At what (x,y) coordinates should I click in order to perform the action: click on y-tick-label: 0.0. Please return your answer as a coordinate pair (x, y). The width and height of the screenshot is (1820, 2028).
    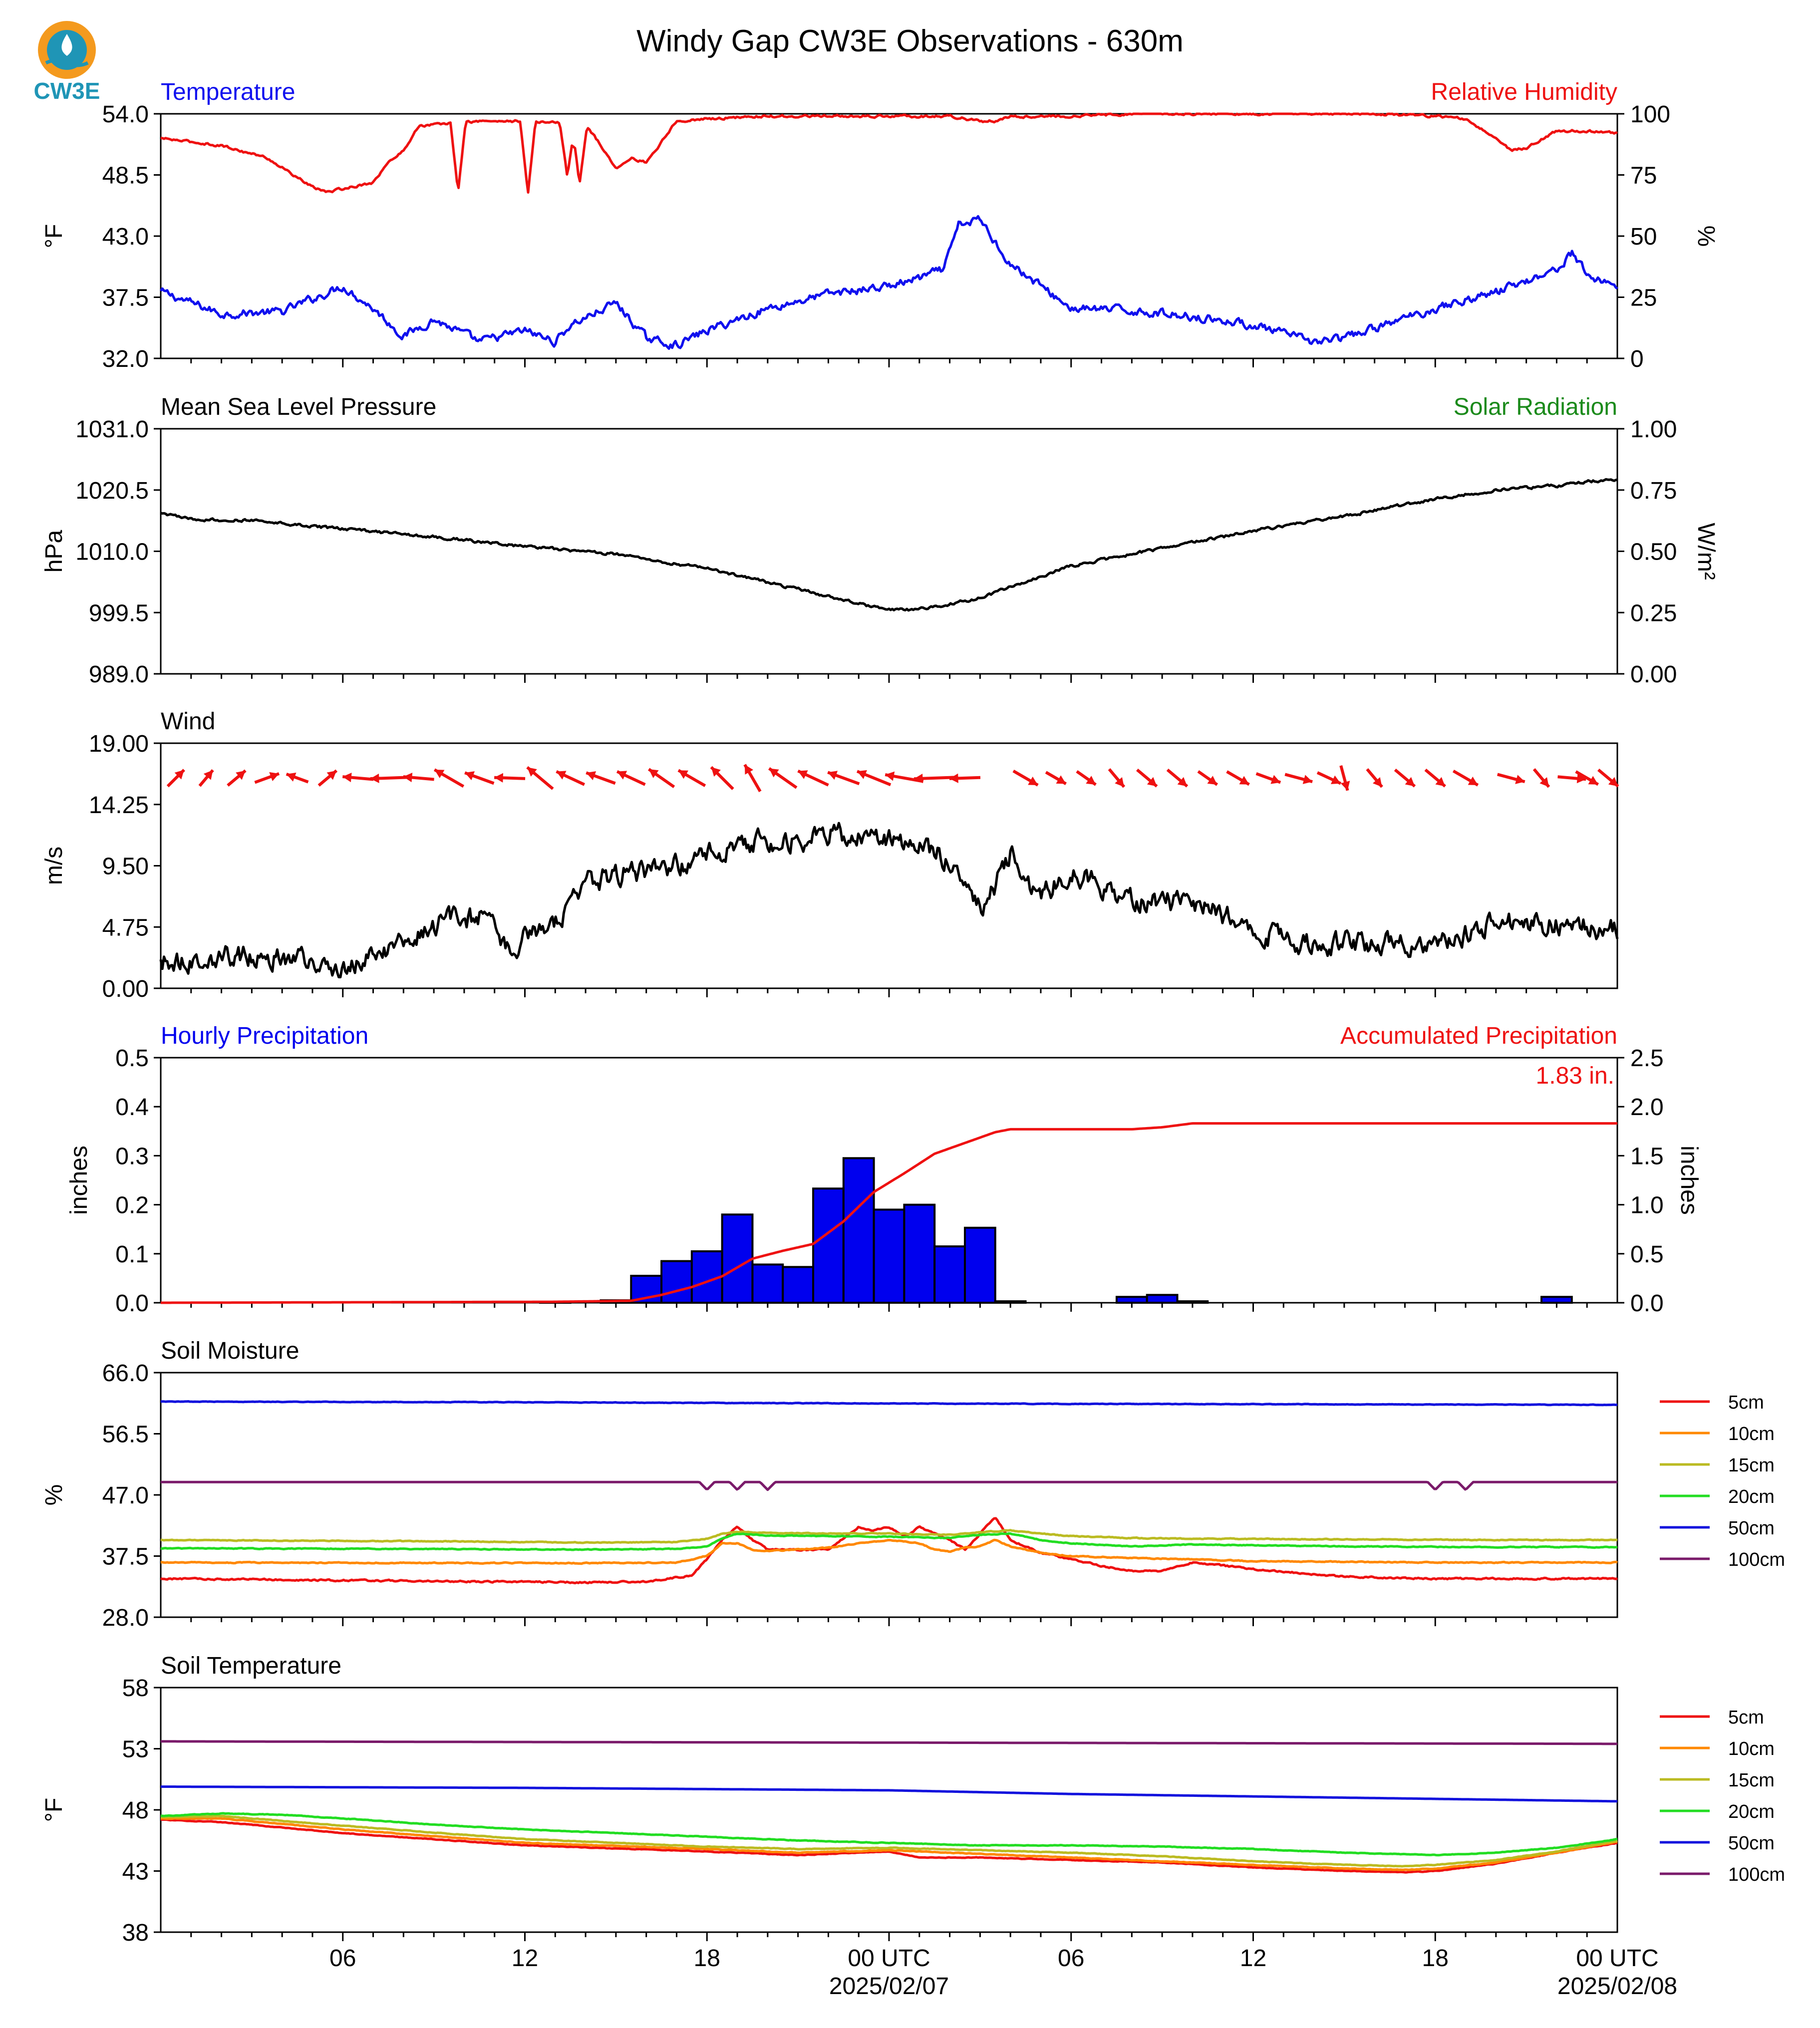
    Looking at the image, I should click on (132, 1303).